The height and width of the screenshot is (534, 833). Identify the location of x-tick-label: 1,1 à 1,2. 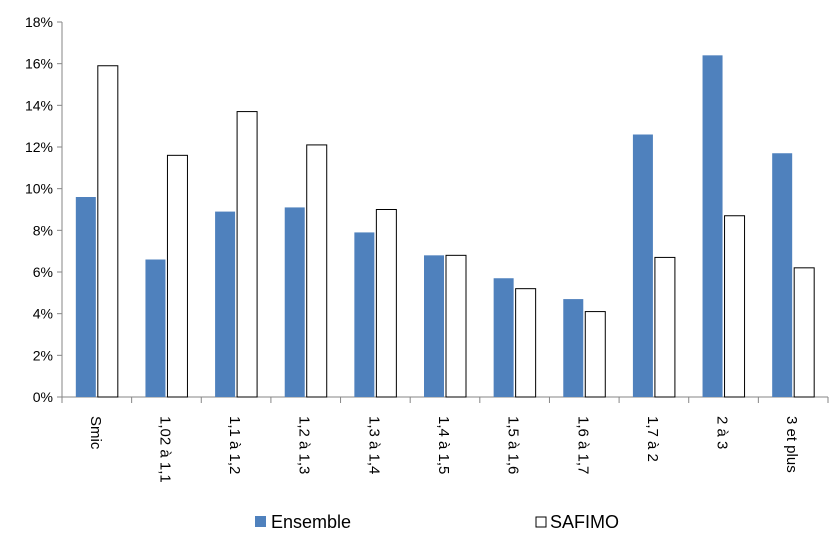
(234, 445).